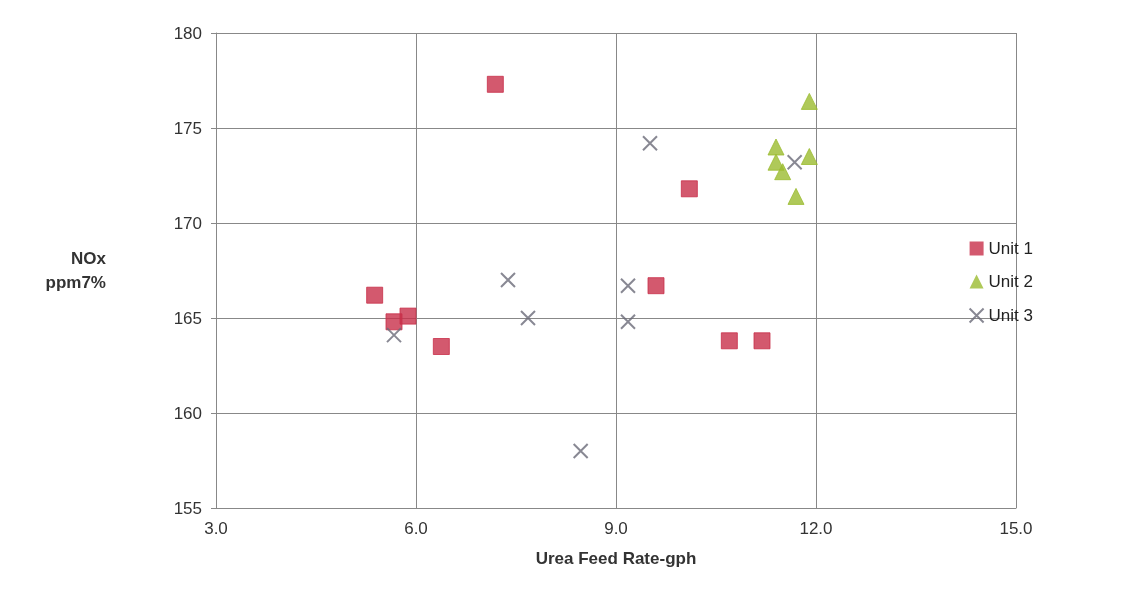 The width and height of the screenshot is (1143, 611). I want to click on legend-label: Unit 1, so click(1011, 248).